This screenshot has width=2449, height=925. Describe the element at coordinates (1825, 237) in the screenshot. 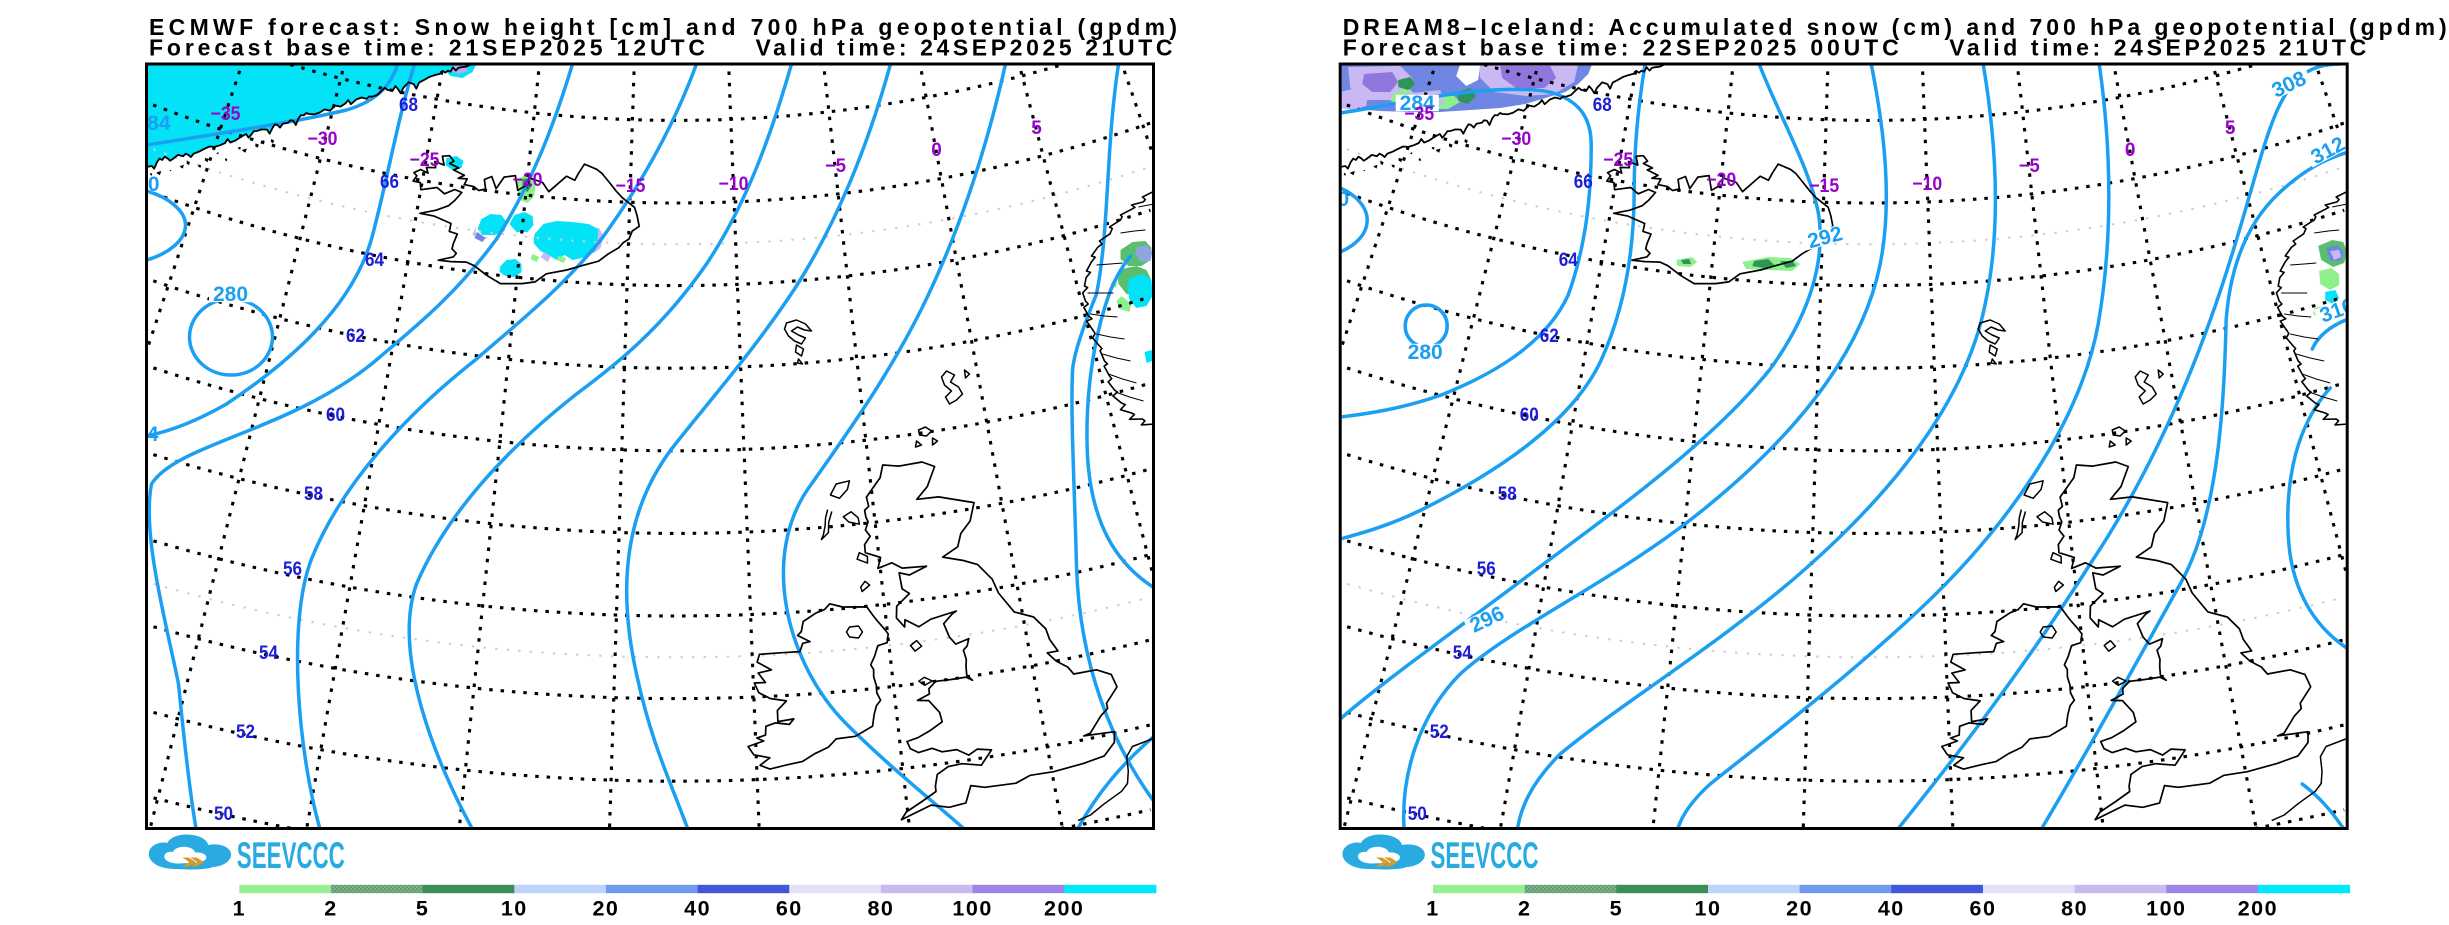

I see `svg-text: 292` at that location.